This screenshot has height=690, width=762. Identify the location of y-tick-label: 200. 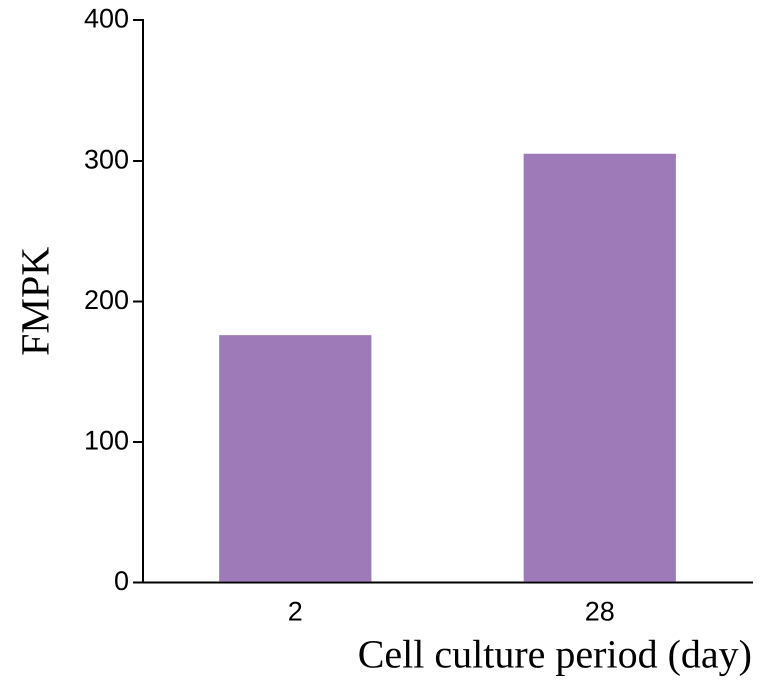
(107, 299).